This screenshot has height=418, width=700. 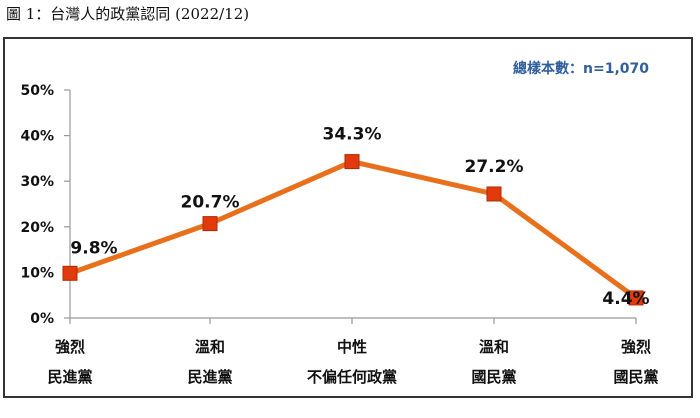 What do you see at coordinates (352, 347) in the screenshot?
I see `category-label: 中性` at bounding box center [352, 347].